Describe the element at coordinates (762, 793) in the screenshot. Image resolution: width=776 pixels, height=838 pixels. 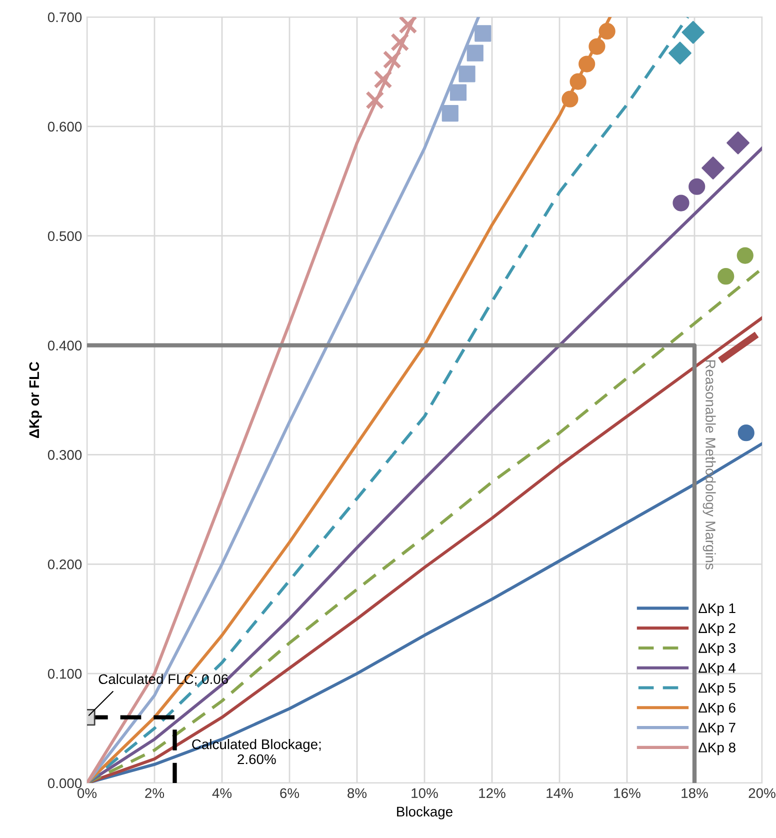
I see `x-tick-label: 20%` at that location.